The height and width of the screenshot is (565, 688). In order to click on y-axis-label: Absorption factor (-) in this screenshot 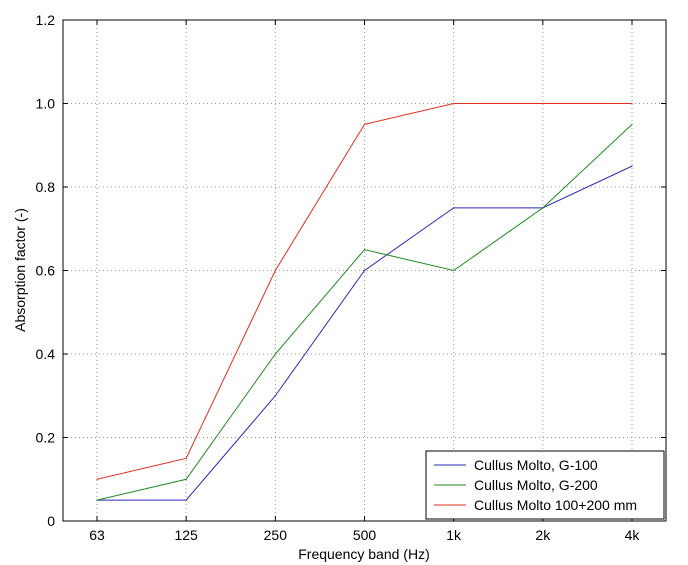, I will do `click(20, 270)`.